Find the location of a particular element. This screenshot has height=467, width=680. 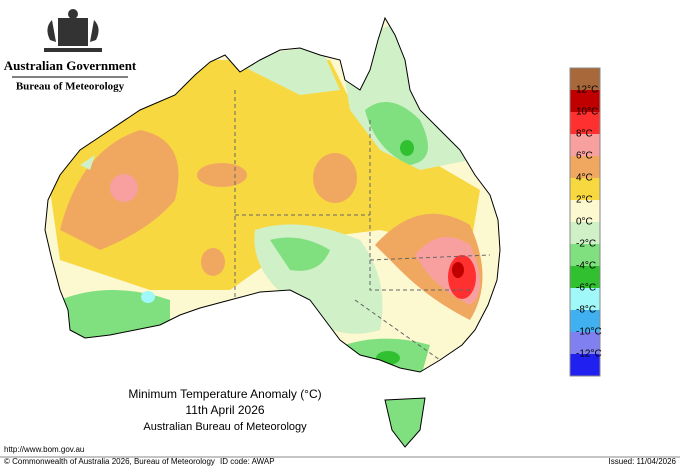

footer-url: http://www.bom.gov.au is located at coordinates (44, 449).